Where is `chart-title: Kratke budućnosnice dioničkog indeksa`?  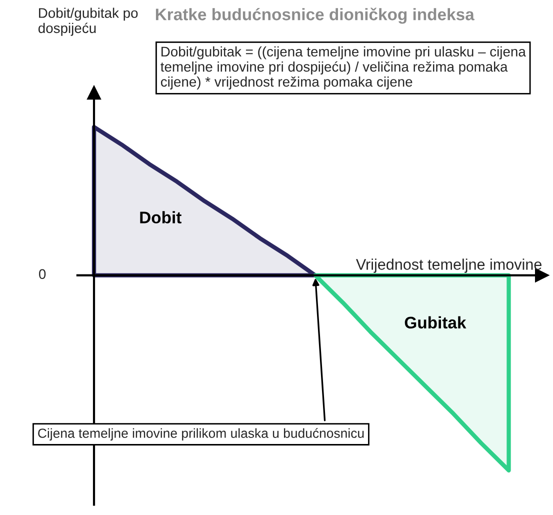 chart-title: Kratke budućnosnice dioničkog indeksa is located at coordinates (315, 16).